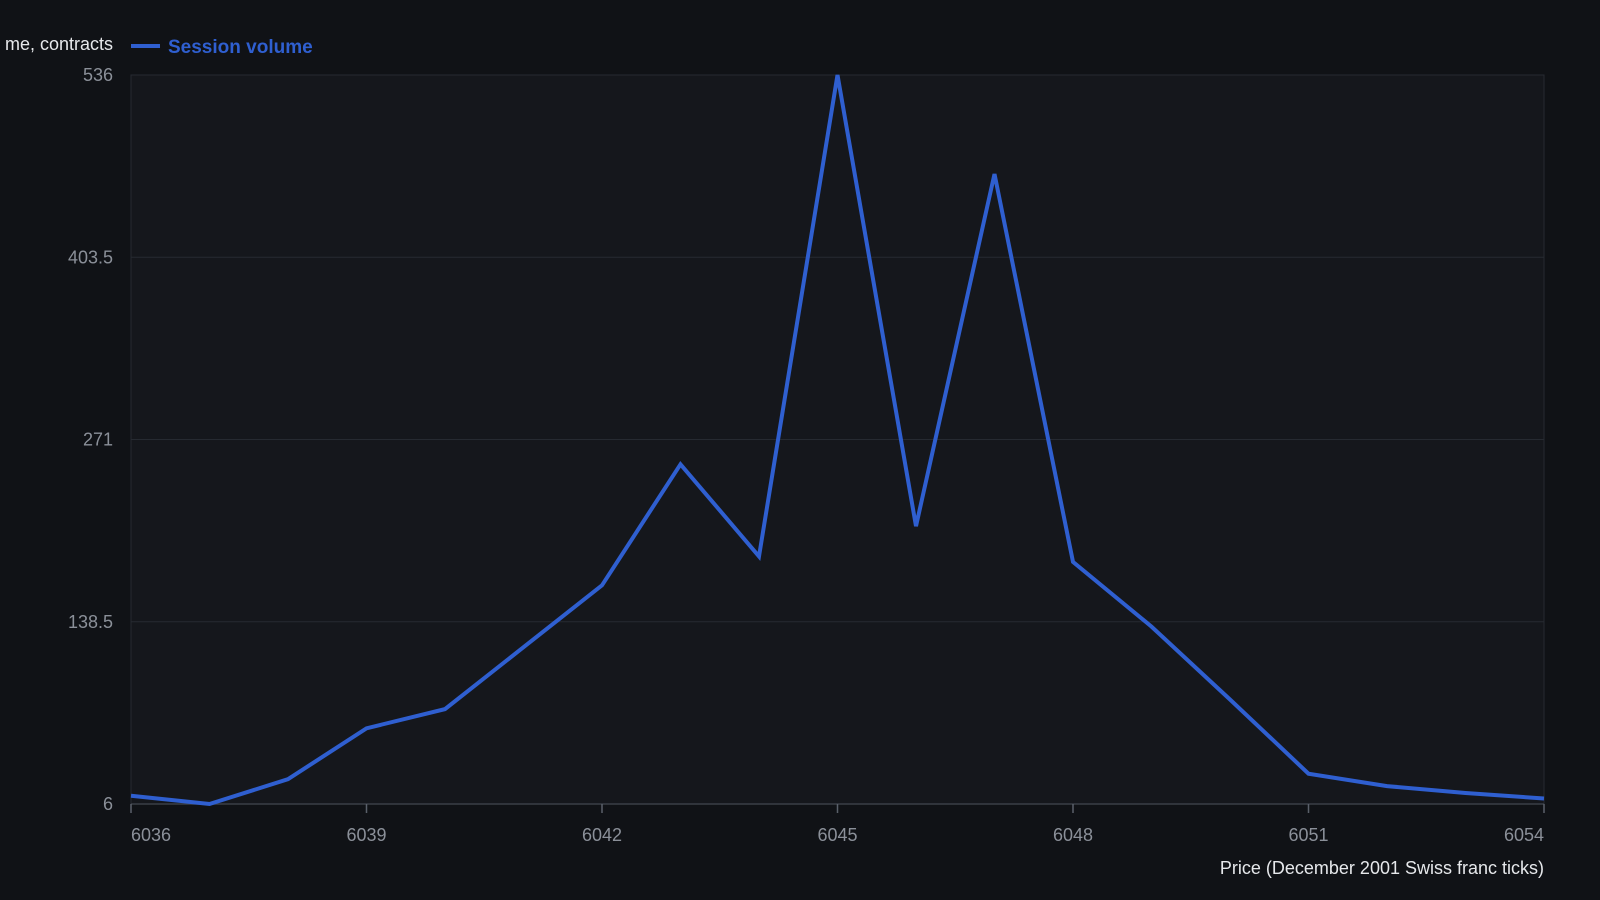 The width and height of the screenshot is (1600, 900). What do you see at coordinates (98, 440) in the screenshot?
I see `y-tick-label: 271` at bounding box center [98, 440].